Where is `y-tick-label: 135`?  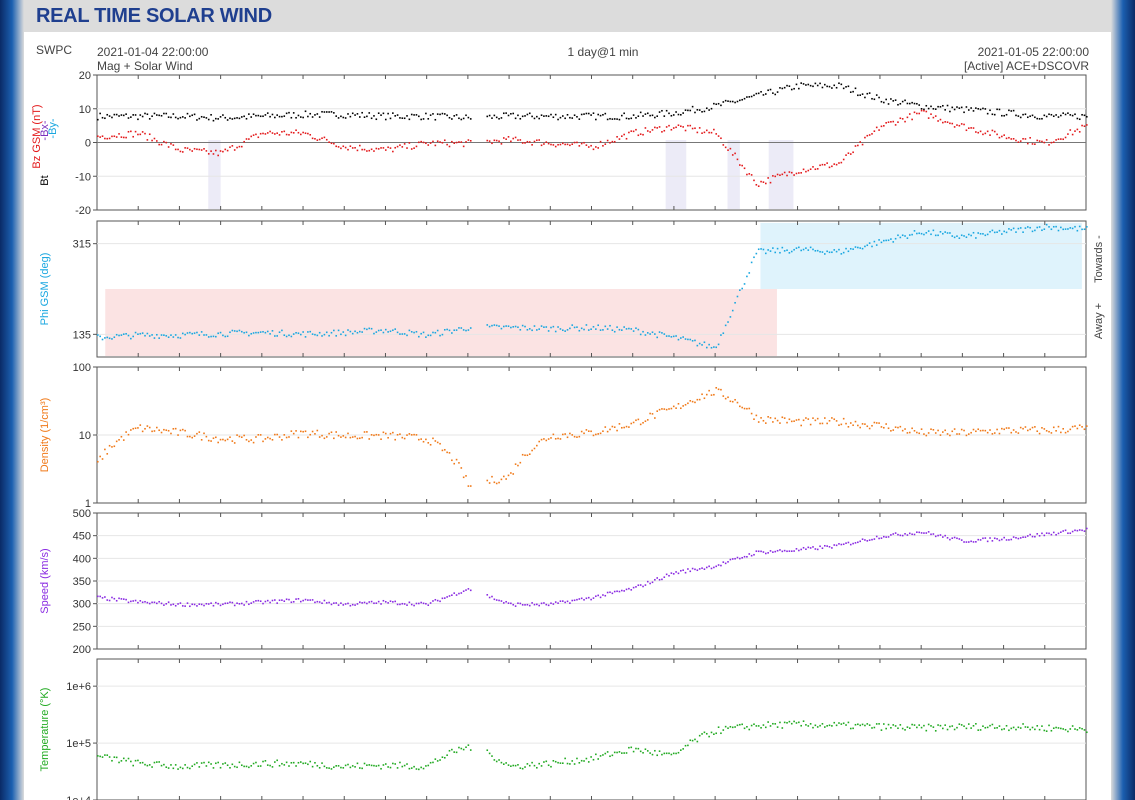
y-tick-label: 135 is located at coordinates (82, 335).